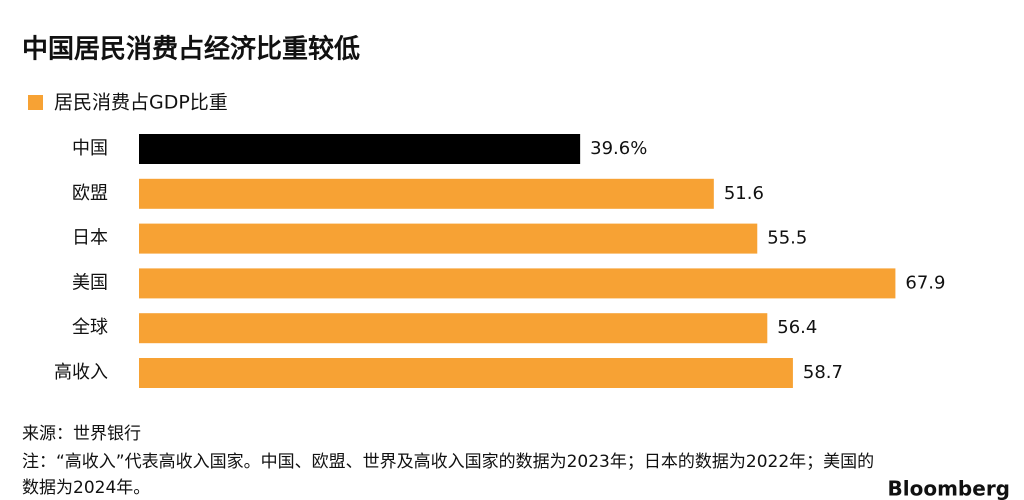 The image size is (1024, 500). Describe the element at coordinates (90, 238) in the screenshot. I see `category-label: 日本` at that location.